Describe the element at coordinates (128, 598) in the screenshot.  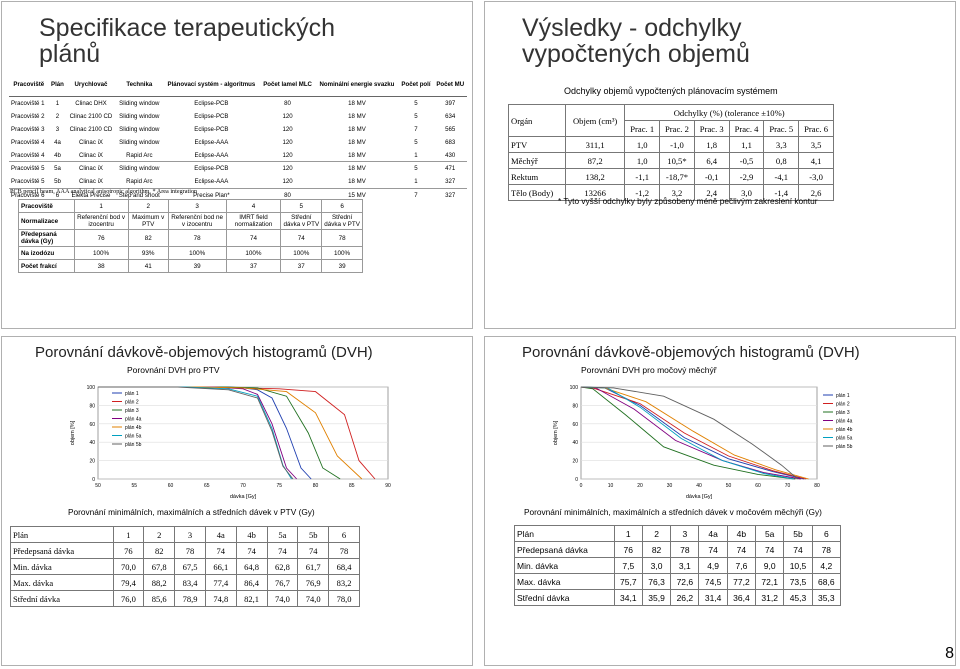
I see `table-cell: 76,0` at that location.